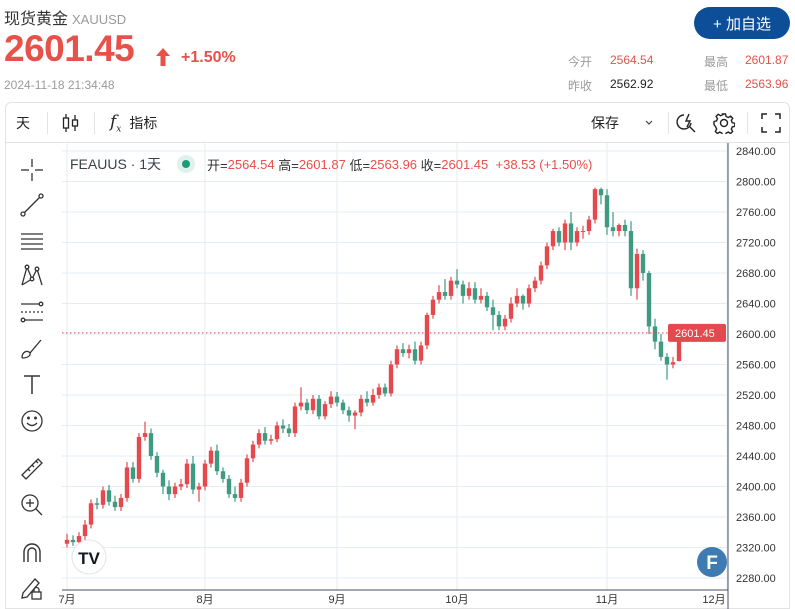 This screenshot has height=609, width=795. What do you see at coordinates (32, 312) in the screenshot?
I see `fib-icon` at bounding box center [32, 312].